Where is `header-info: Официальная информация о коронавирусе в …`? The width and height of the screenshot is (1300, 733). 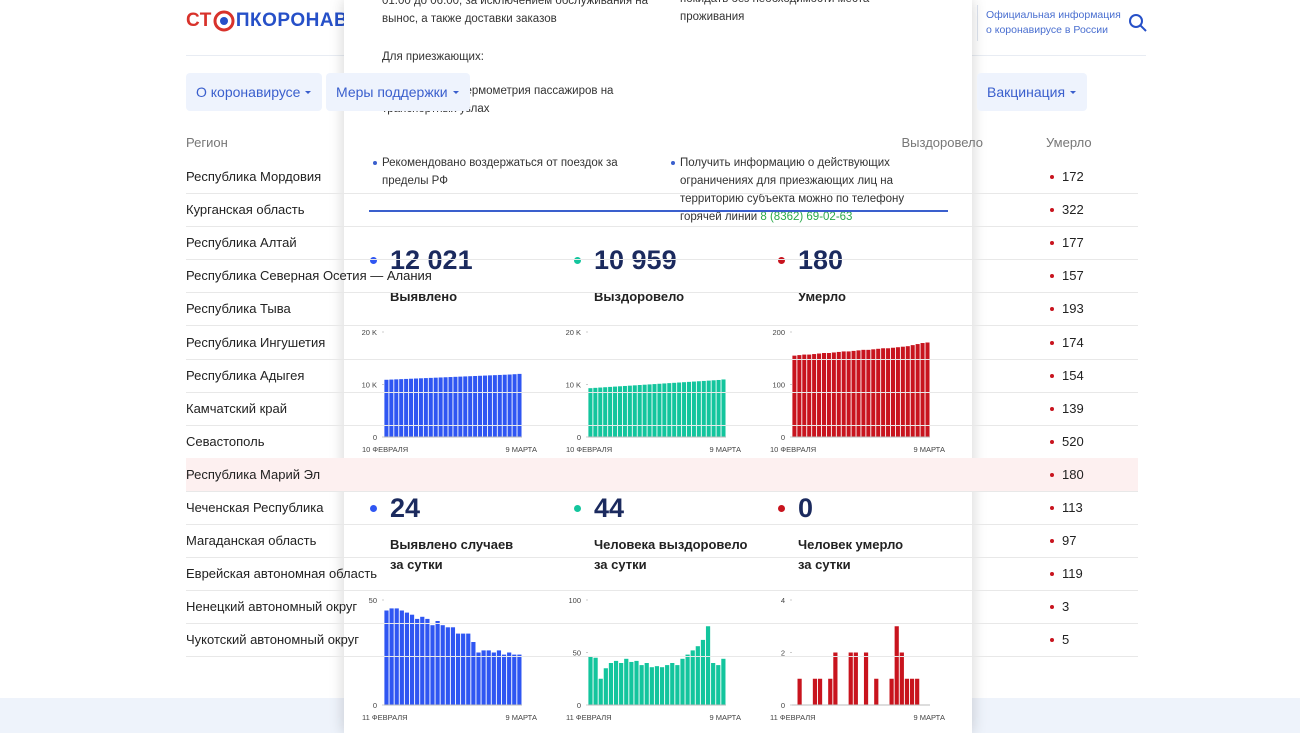
header-info: Официальная информация о коронавирусе в … is located at coordinates (1053, 22).